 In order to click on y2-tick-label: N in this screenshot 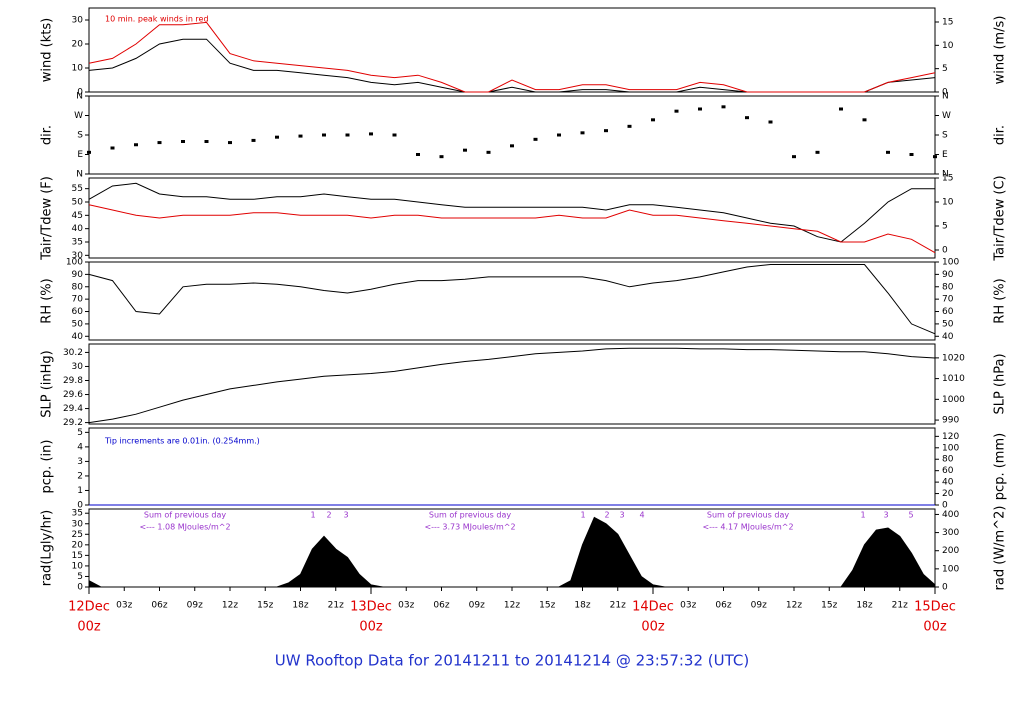, I will do `click(945, 97)`.